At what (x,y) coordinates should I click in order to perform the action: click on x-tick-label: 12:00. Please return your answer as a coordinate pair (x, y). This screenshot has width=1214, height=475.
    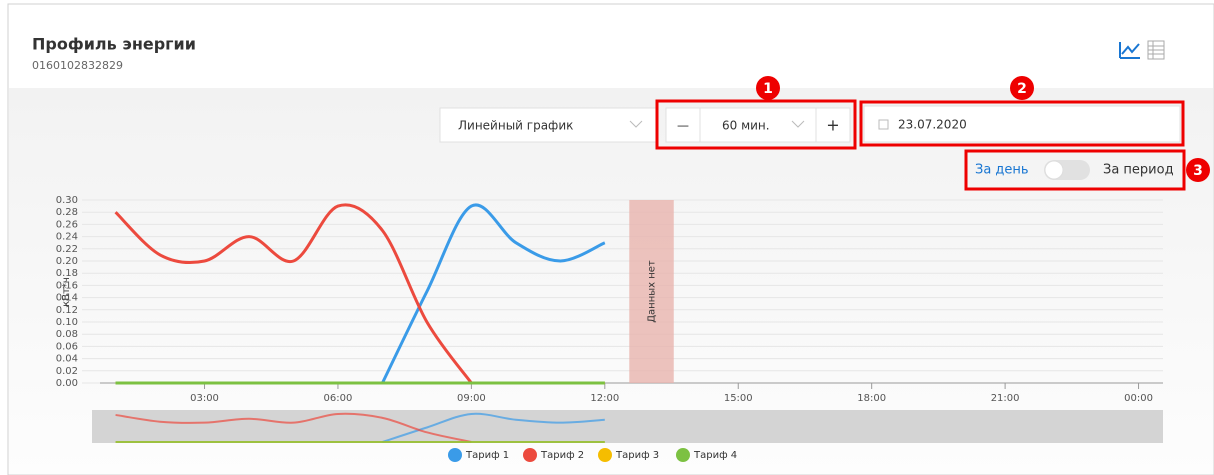
    Looking at the image, I should click on (604, 398).